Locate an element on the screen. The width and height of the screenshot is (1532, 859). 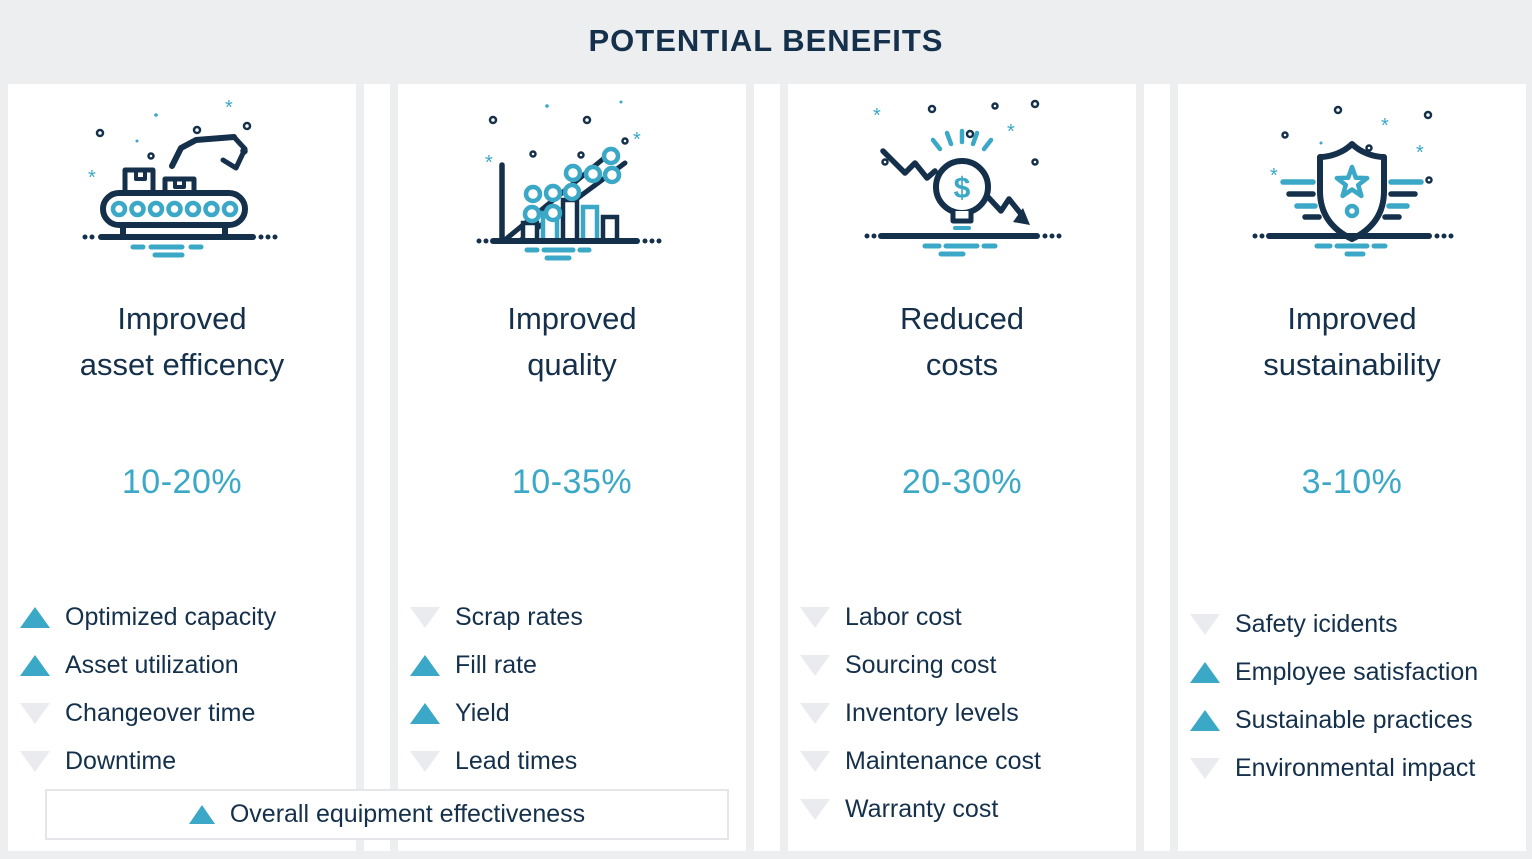
benefit-item-label: Employee satisfaction is located at coordinates (1357, 671).